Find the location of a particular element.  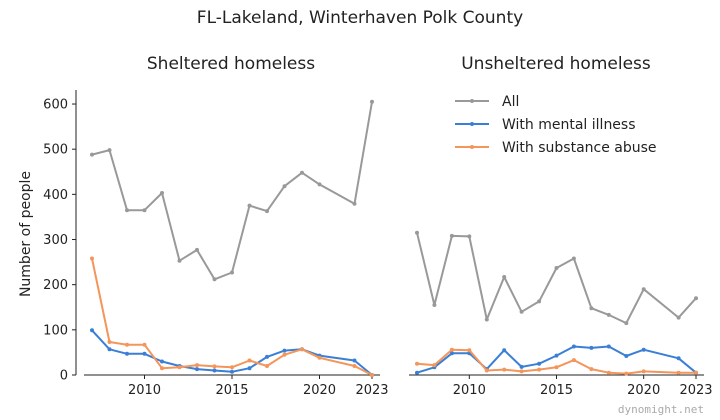

y-tick-label: 200 is located at coordinates (55, 285).